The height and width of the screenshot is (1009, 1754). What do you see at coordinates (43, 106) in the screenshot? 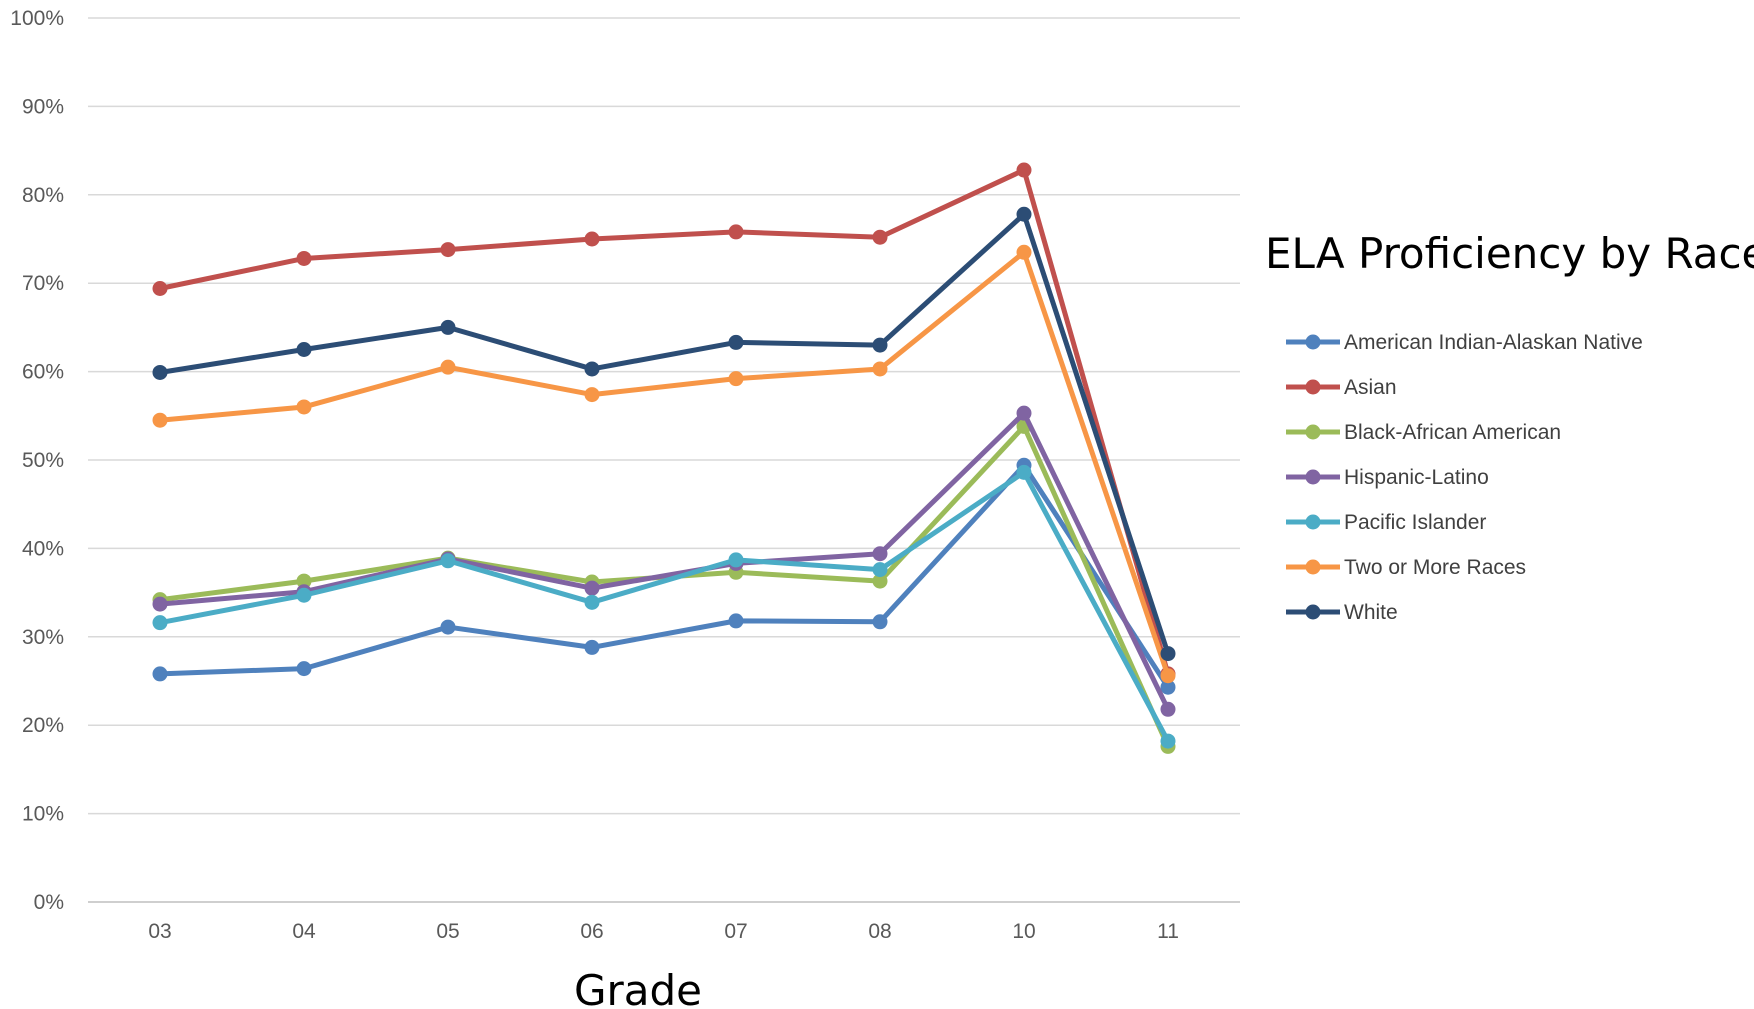
I see `y-tick-label: 90%` at bounding box center [43, 106].